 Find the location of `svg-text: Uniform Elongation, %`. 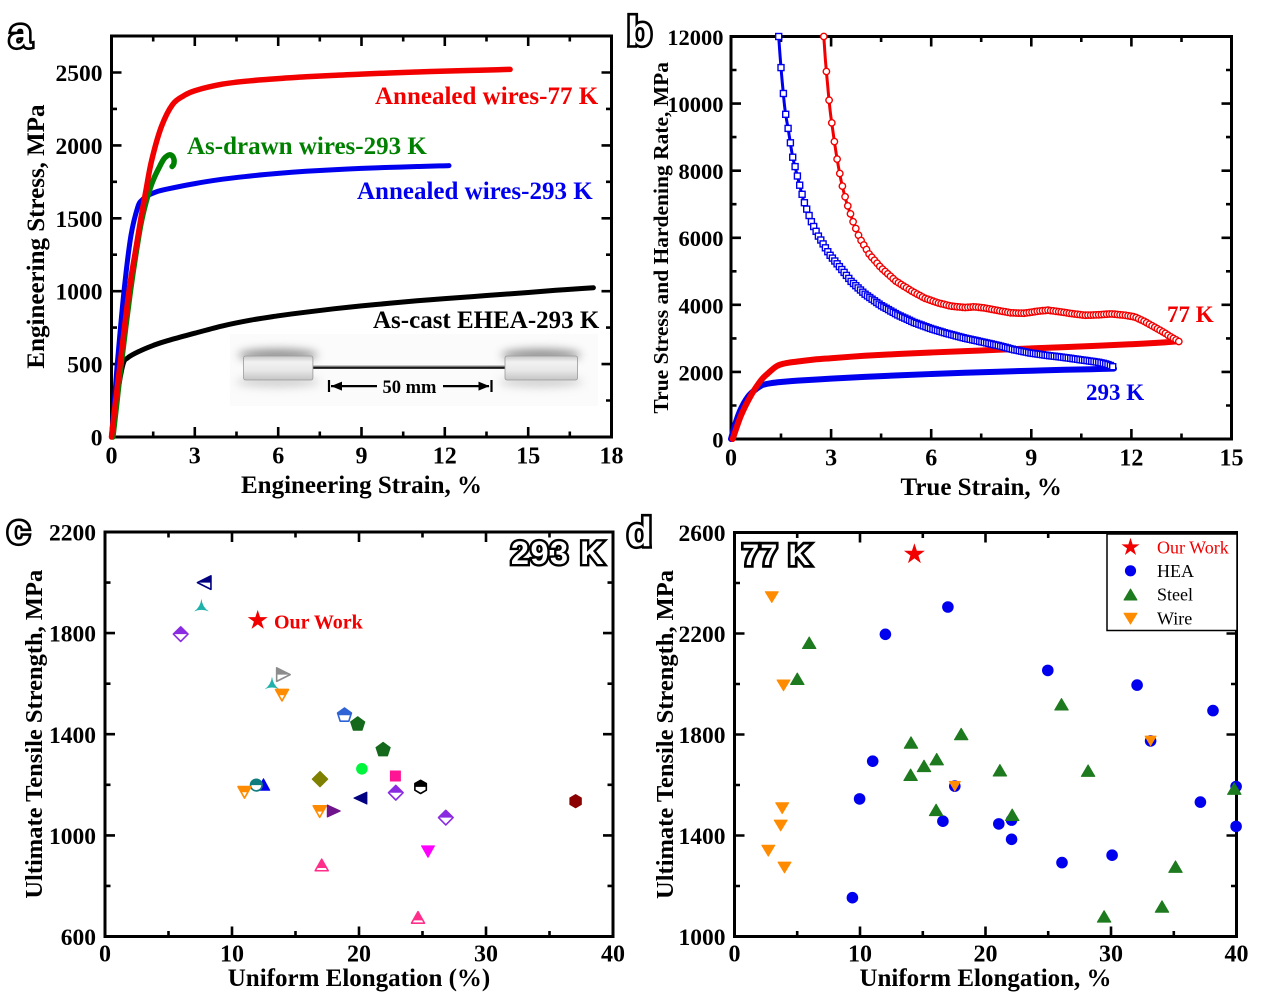

svg-text: Uniform Elongation, % is located at coordinates (985, 978).